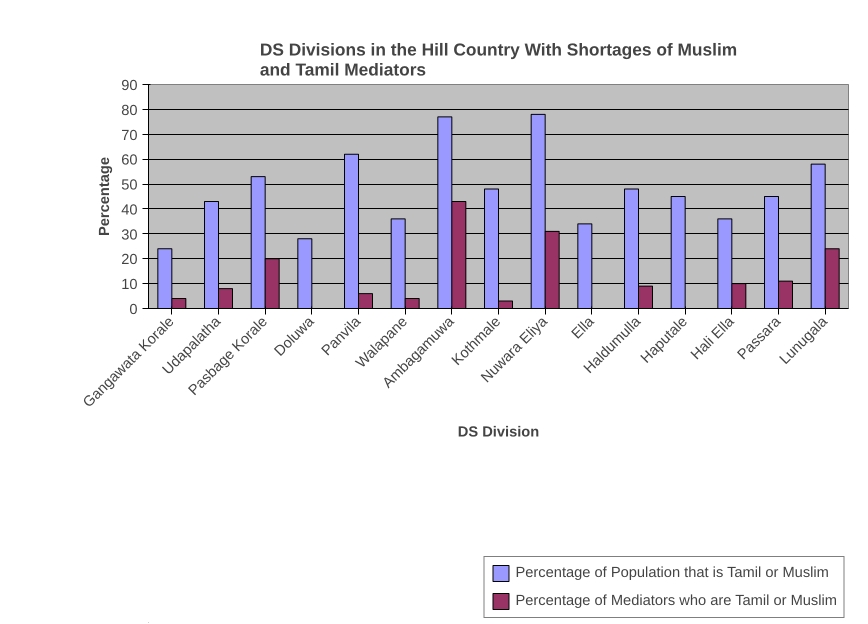  What do you see at coordinates (499, 432) in the screenshot?
I see `x-axis-title: DS Division` at bounding box center [499, 432].